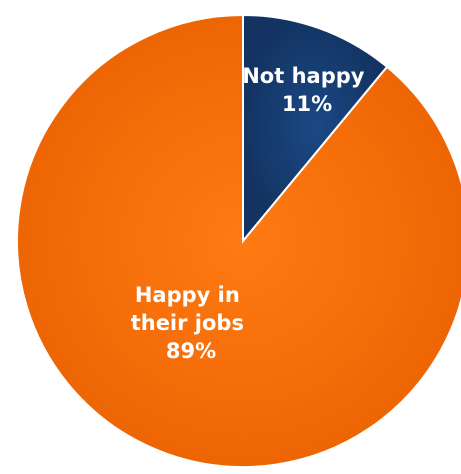 This screenshot has width=461, height=474. I want to click on slice-percent-label: 11%, so click(307, 104).